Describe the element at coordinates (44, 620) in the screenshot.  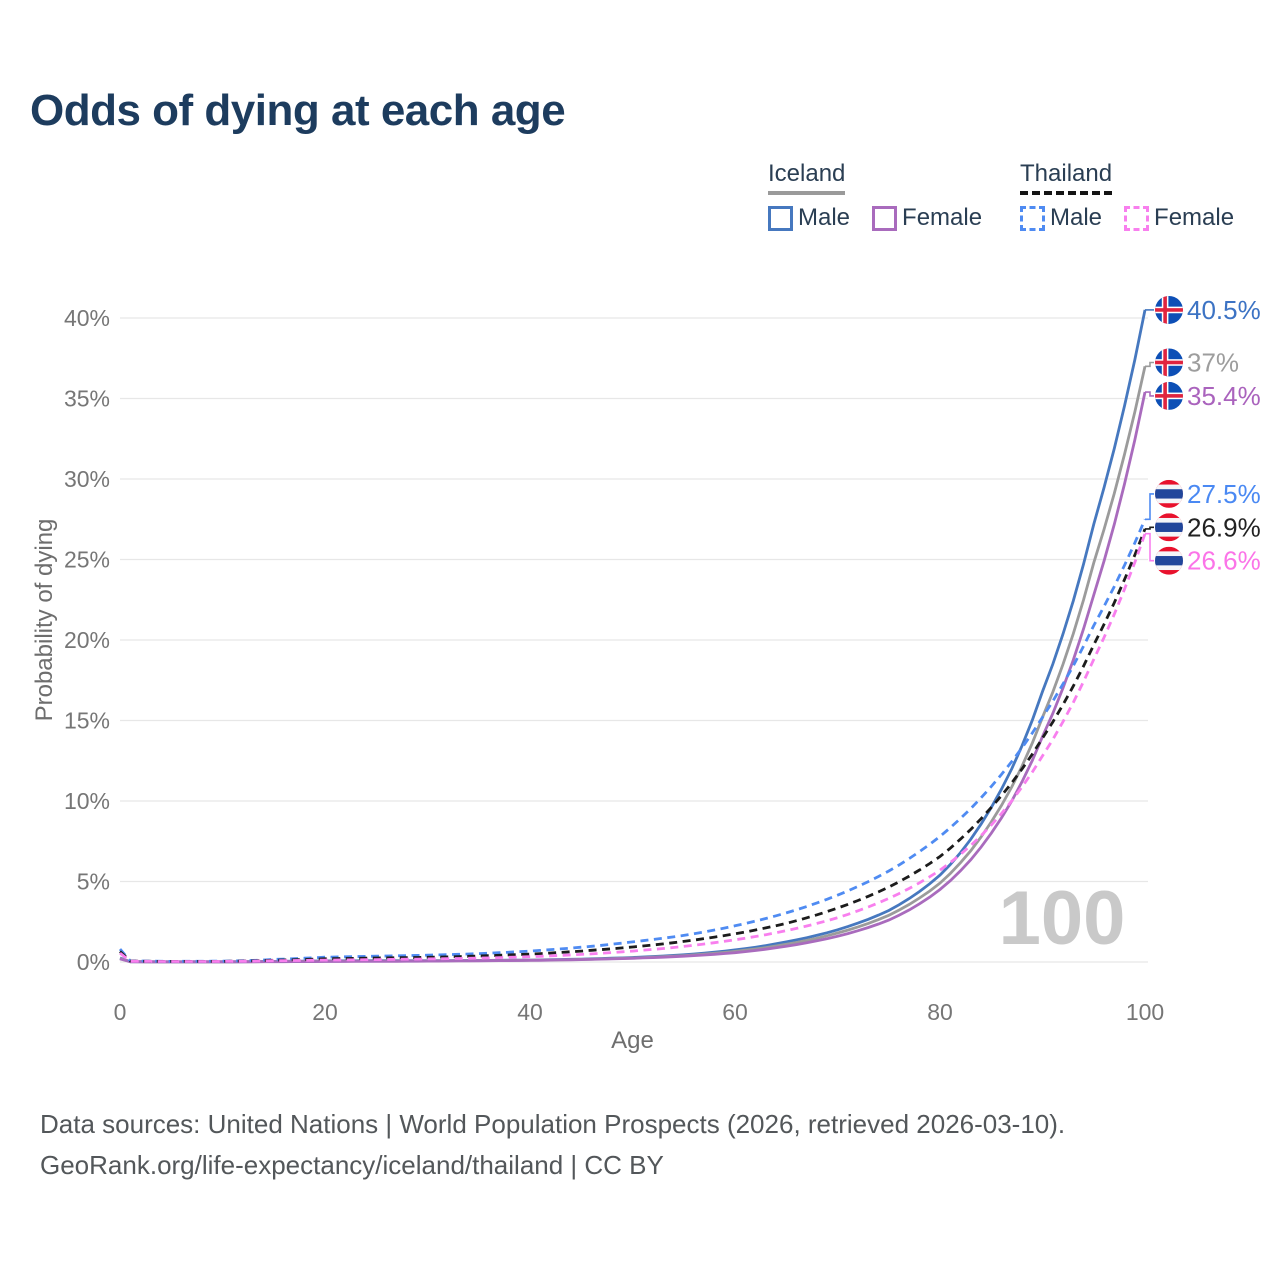
I see `y-axis-title: Probability of dying` at that location.